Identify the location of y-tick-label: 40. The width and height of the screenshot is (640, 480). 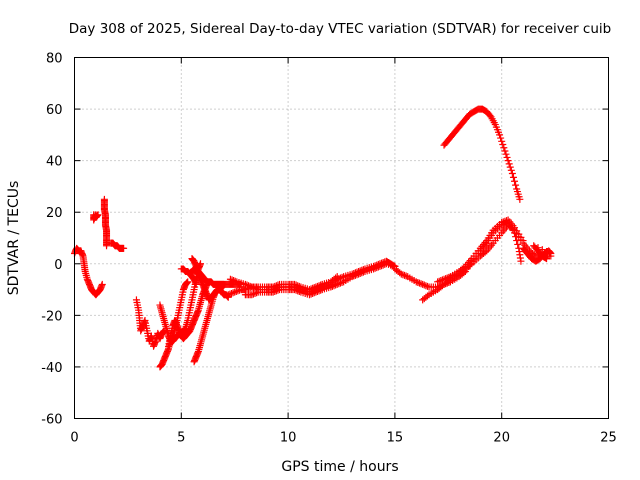
(54, 162).